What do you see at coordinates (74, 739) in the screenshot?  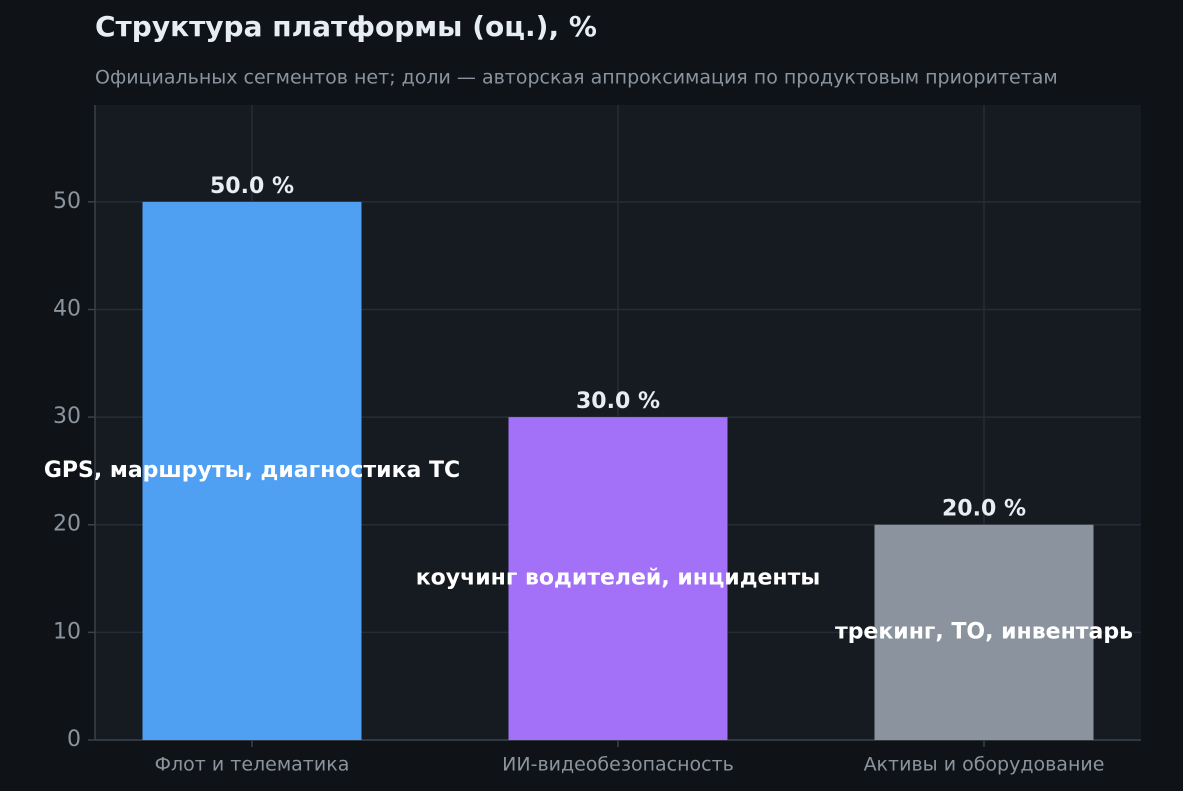 I see `y-tick-label: 0` at bounding box center [74, 739].